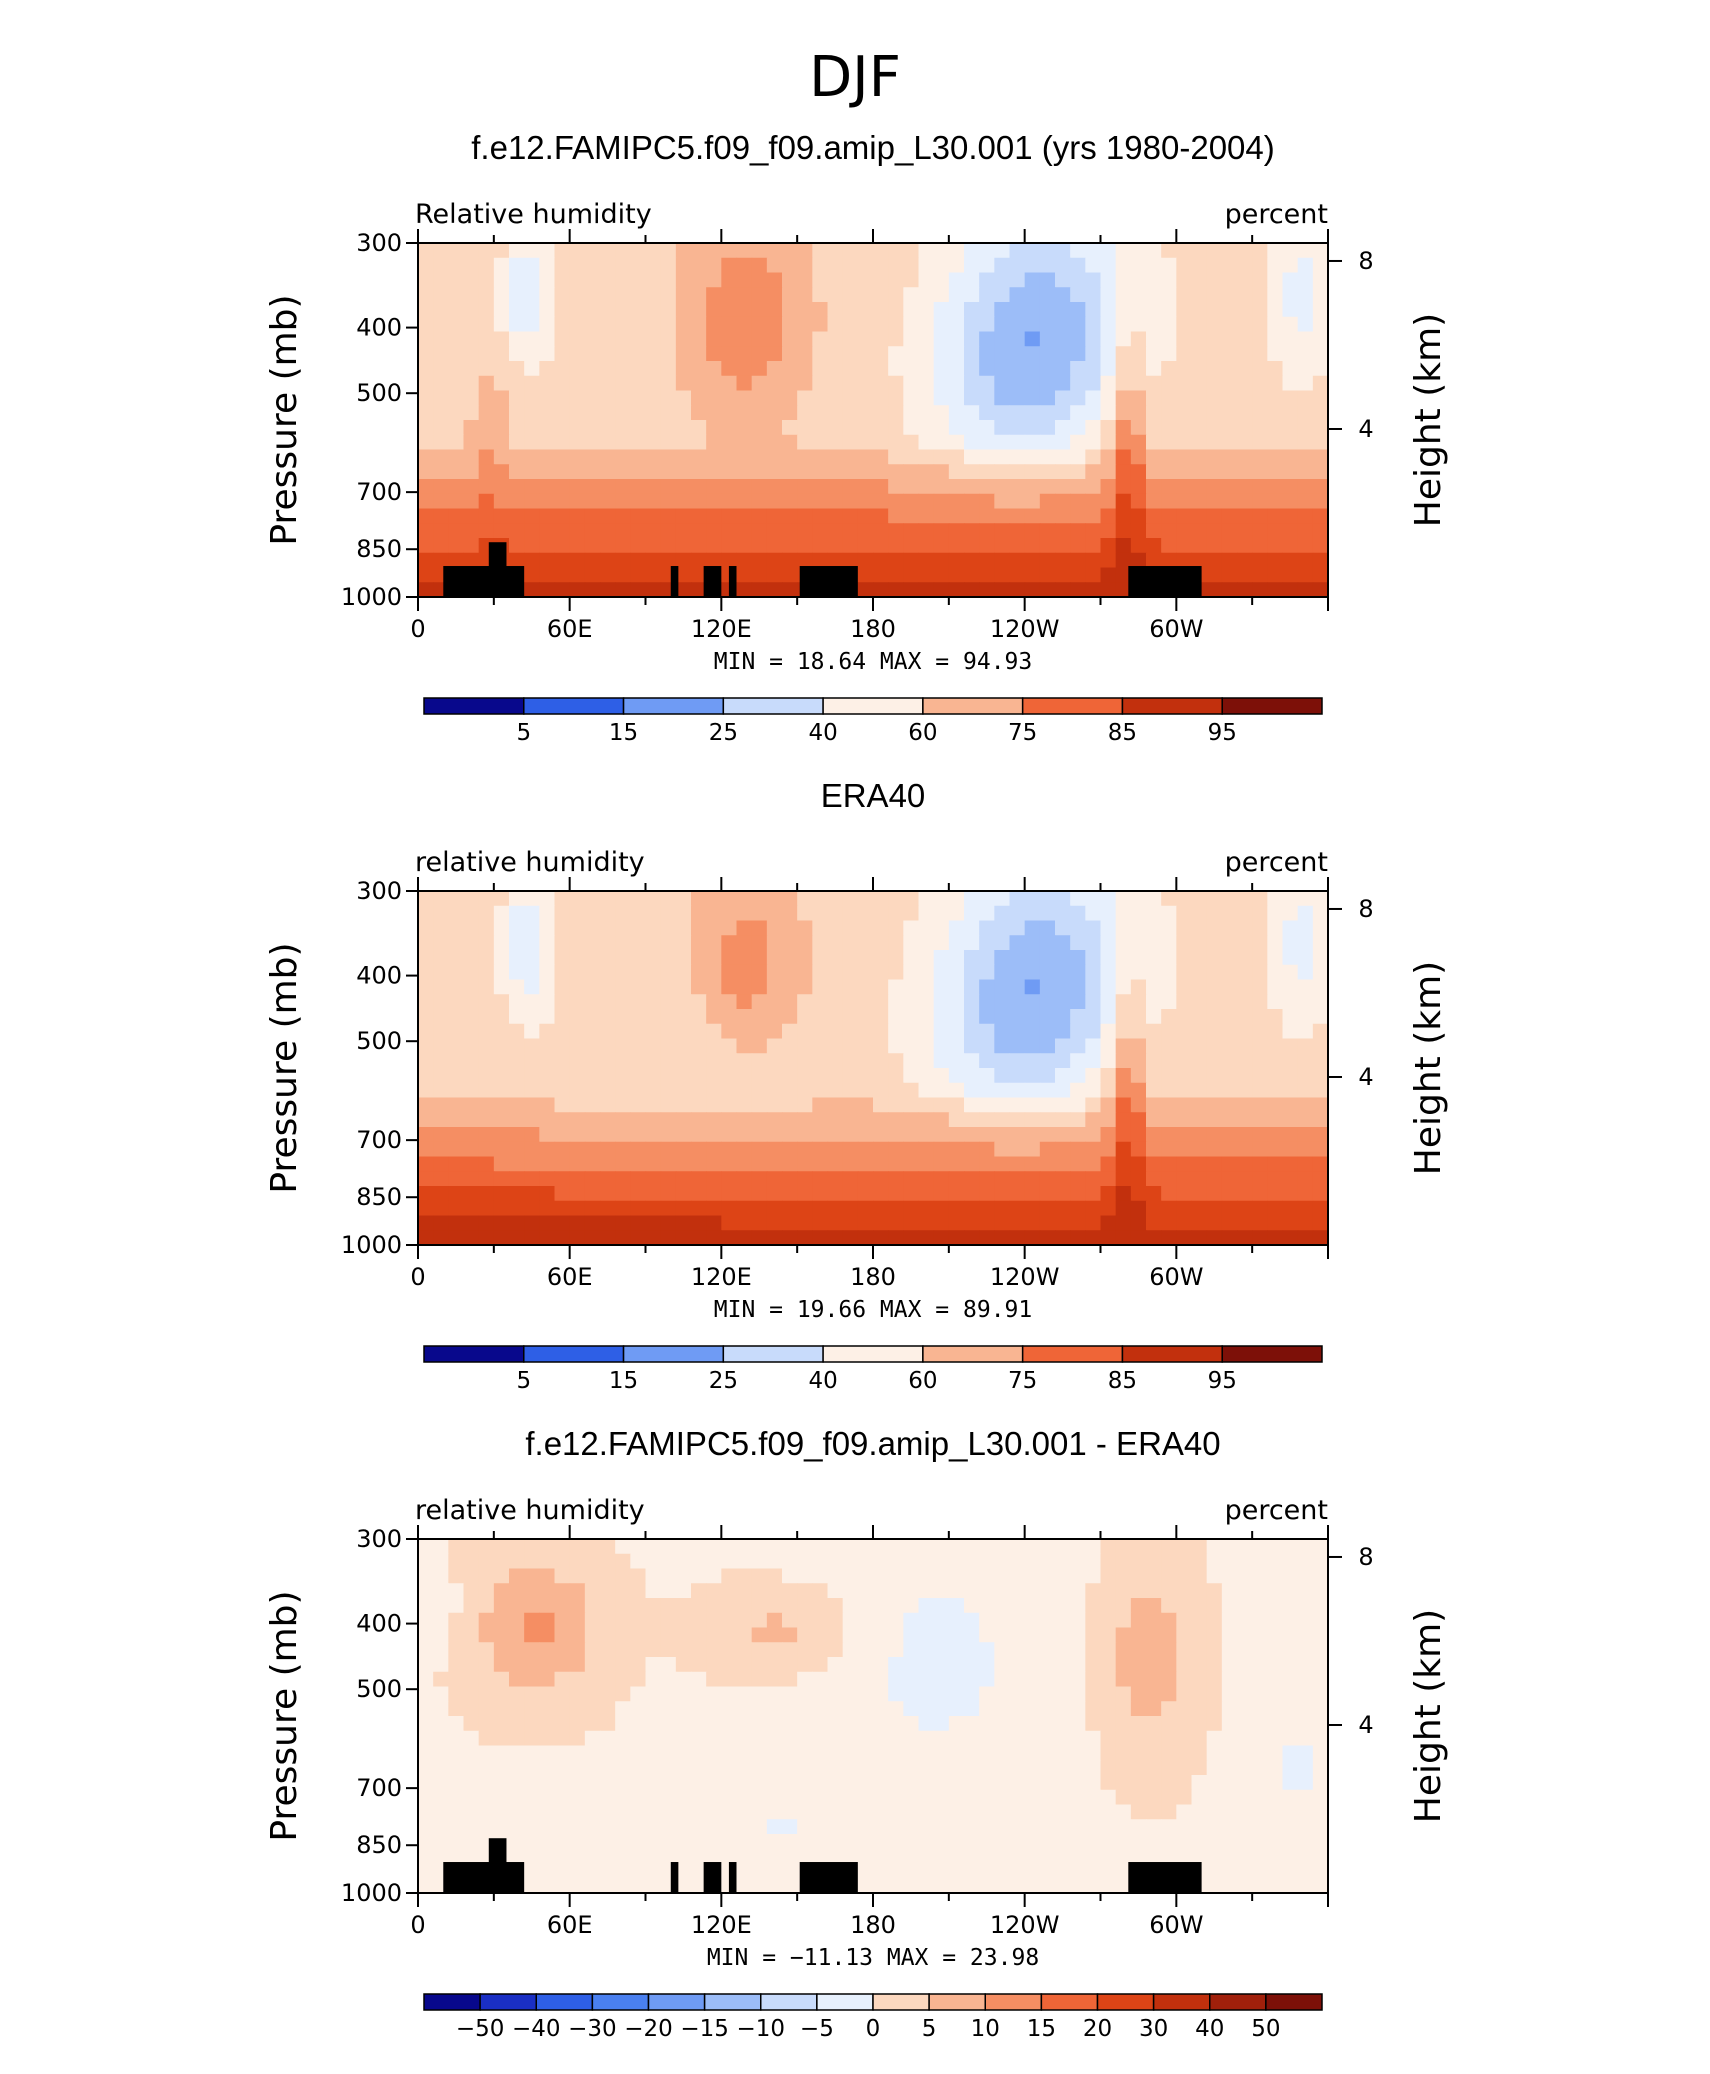  What do you see at coordinates (1025, 1925) in the screenshot?
I see `x-tick-label: 120W` at bounding box center [1025, 1925].